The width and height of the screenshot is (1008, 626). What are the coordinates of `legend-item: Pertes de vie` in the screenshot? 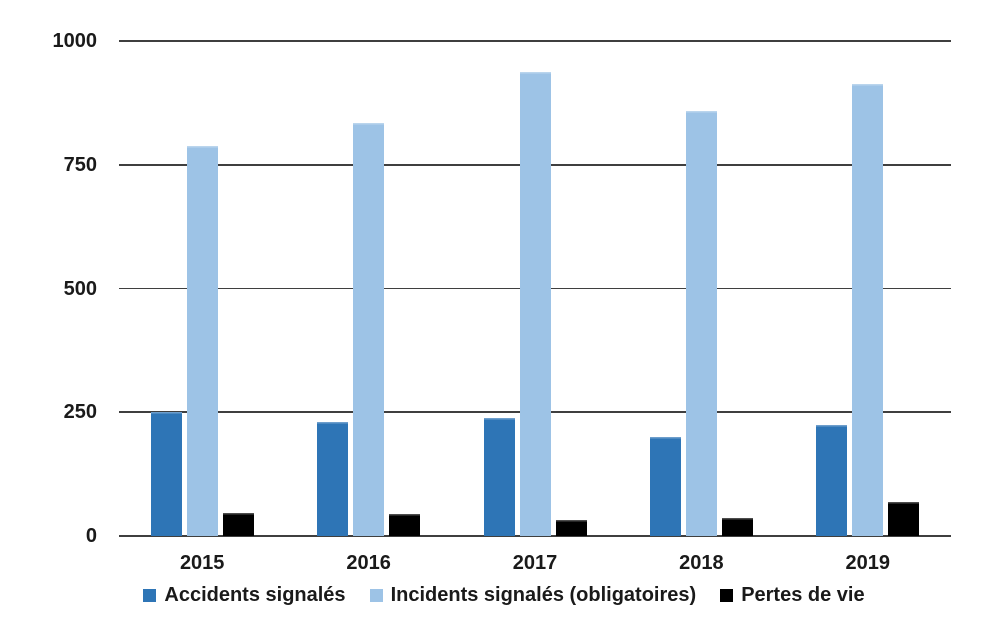 It's located at (792, 595).